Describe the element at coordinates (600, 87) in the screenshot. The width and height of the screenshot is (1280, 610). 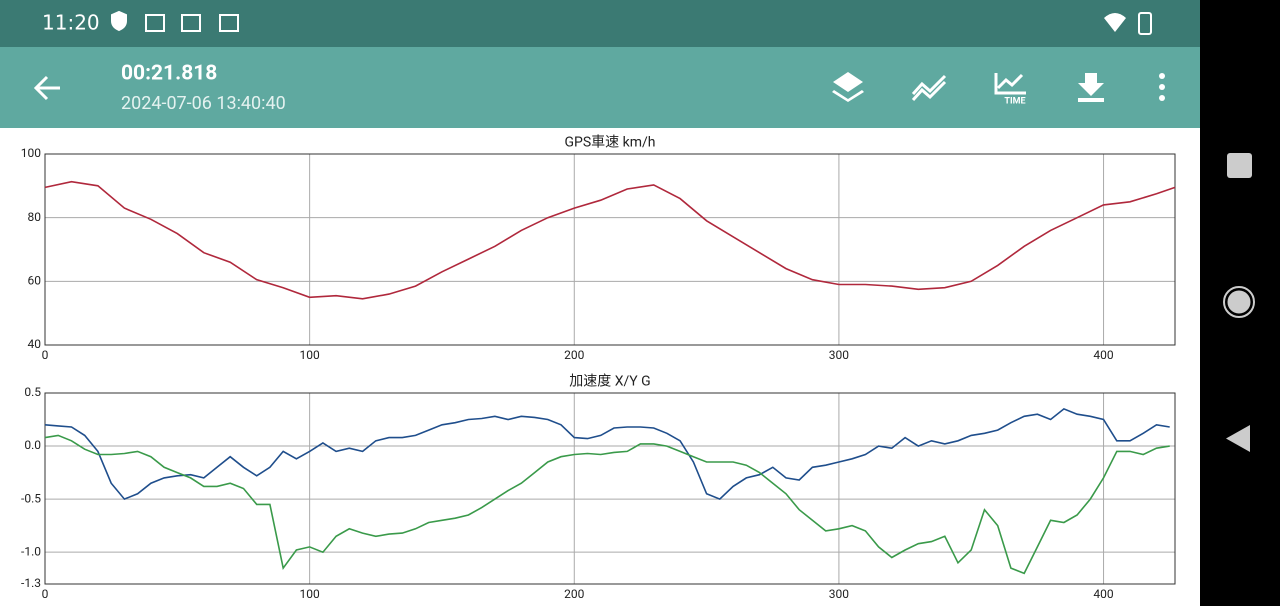
I see `app-bar` at that location.